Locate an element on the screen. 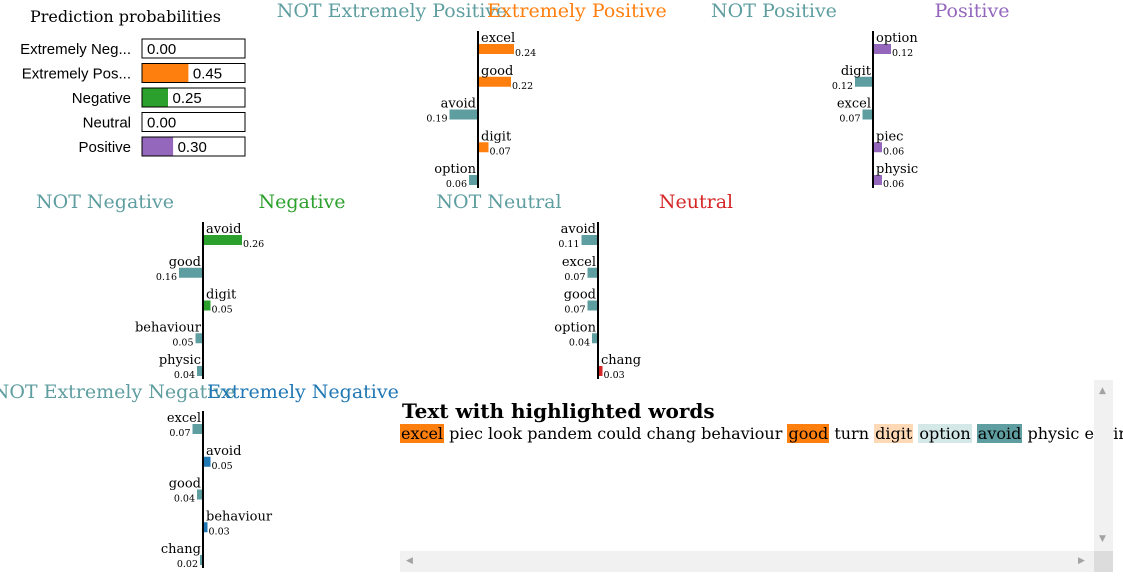 The image size is (1123, 579). scroll-right-arrow-icon: ▶ is located at coordinates (1081, 561).